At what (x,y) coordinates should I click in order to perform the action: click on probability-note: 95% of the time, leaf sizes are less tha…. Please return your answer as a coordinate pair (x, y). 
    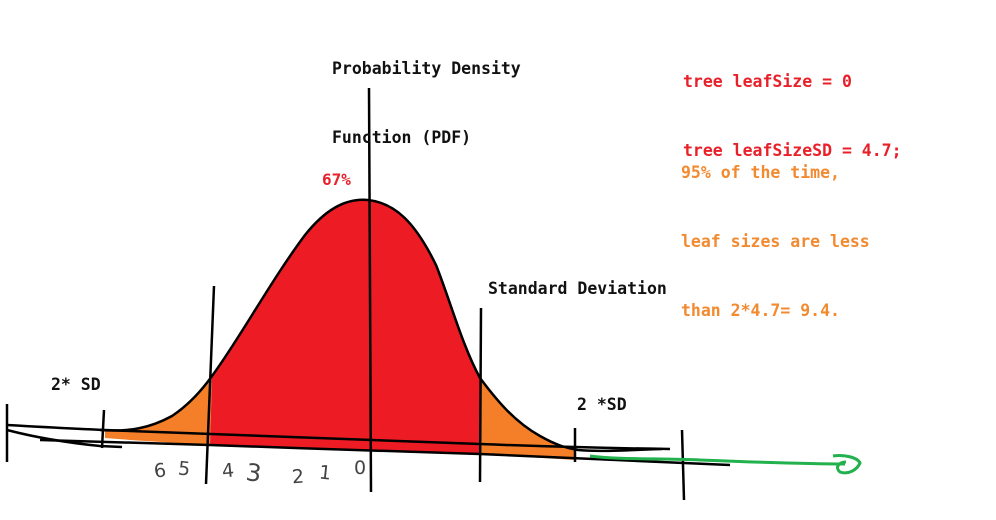
    Looking at the image, I should click on (775, 241).